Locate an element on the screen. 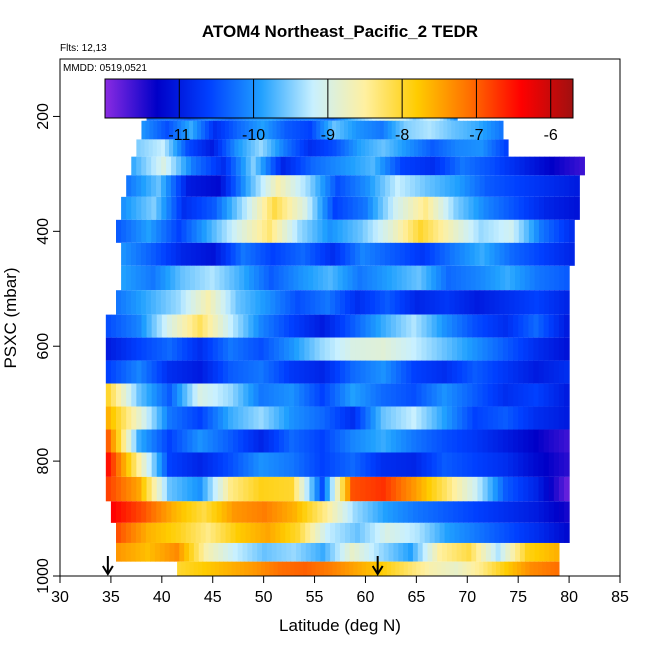 The width and height of the screenshot is (650, 650). x-tick-label: 65 is located at coordinates (416, 597).